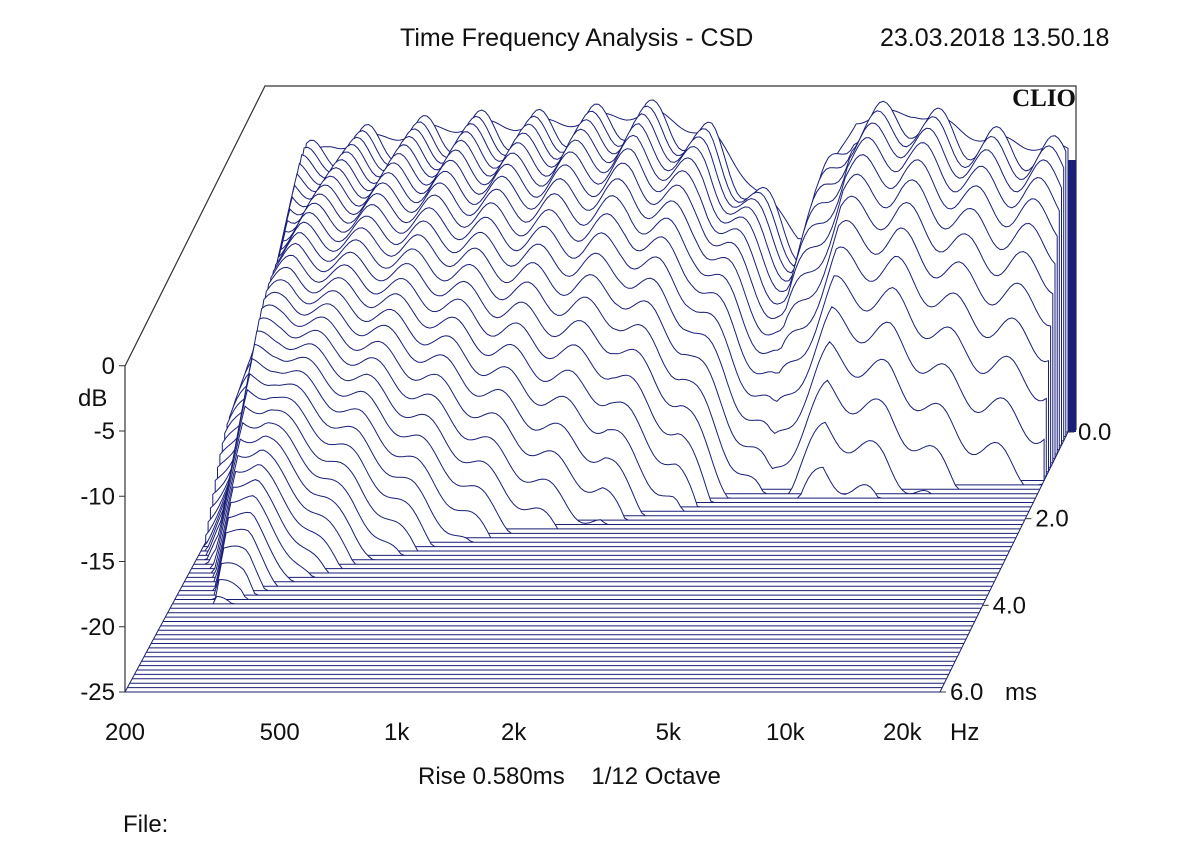  What do you see at coordinates (145, 824) in the screenshot?
I see `file-label: File:` at bounding box center [145, 824].